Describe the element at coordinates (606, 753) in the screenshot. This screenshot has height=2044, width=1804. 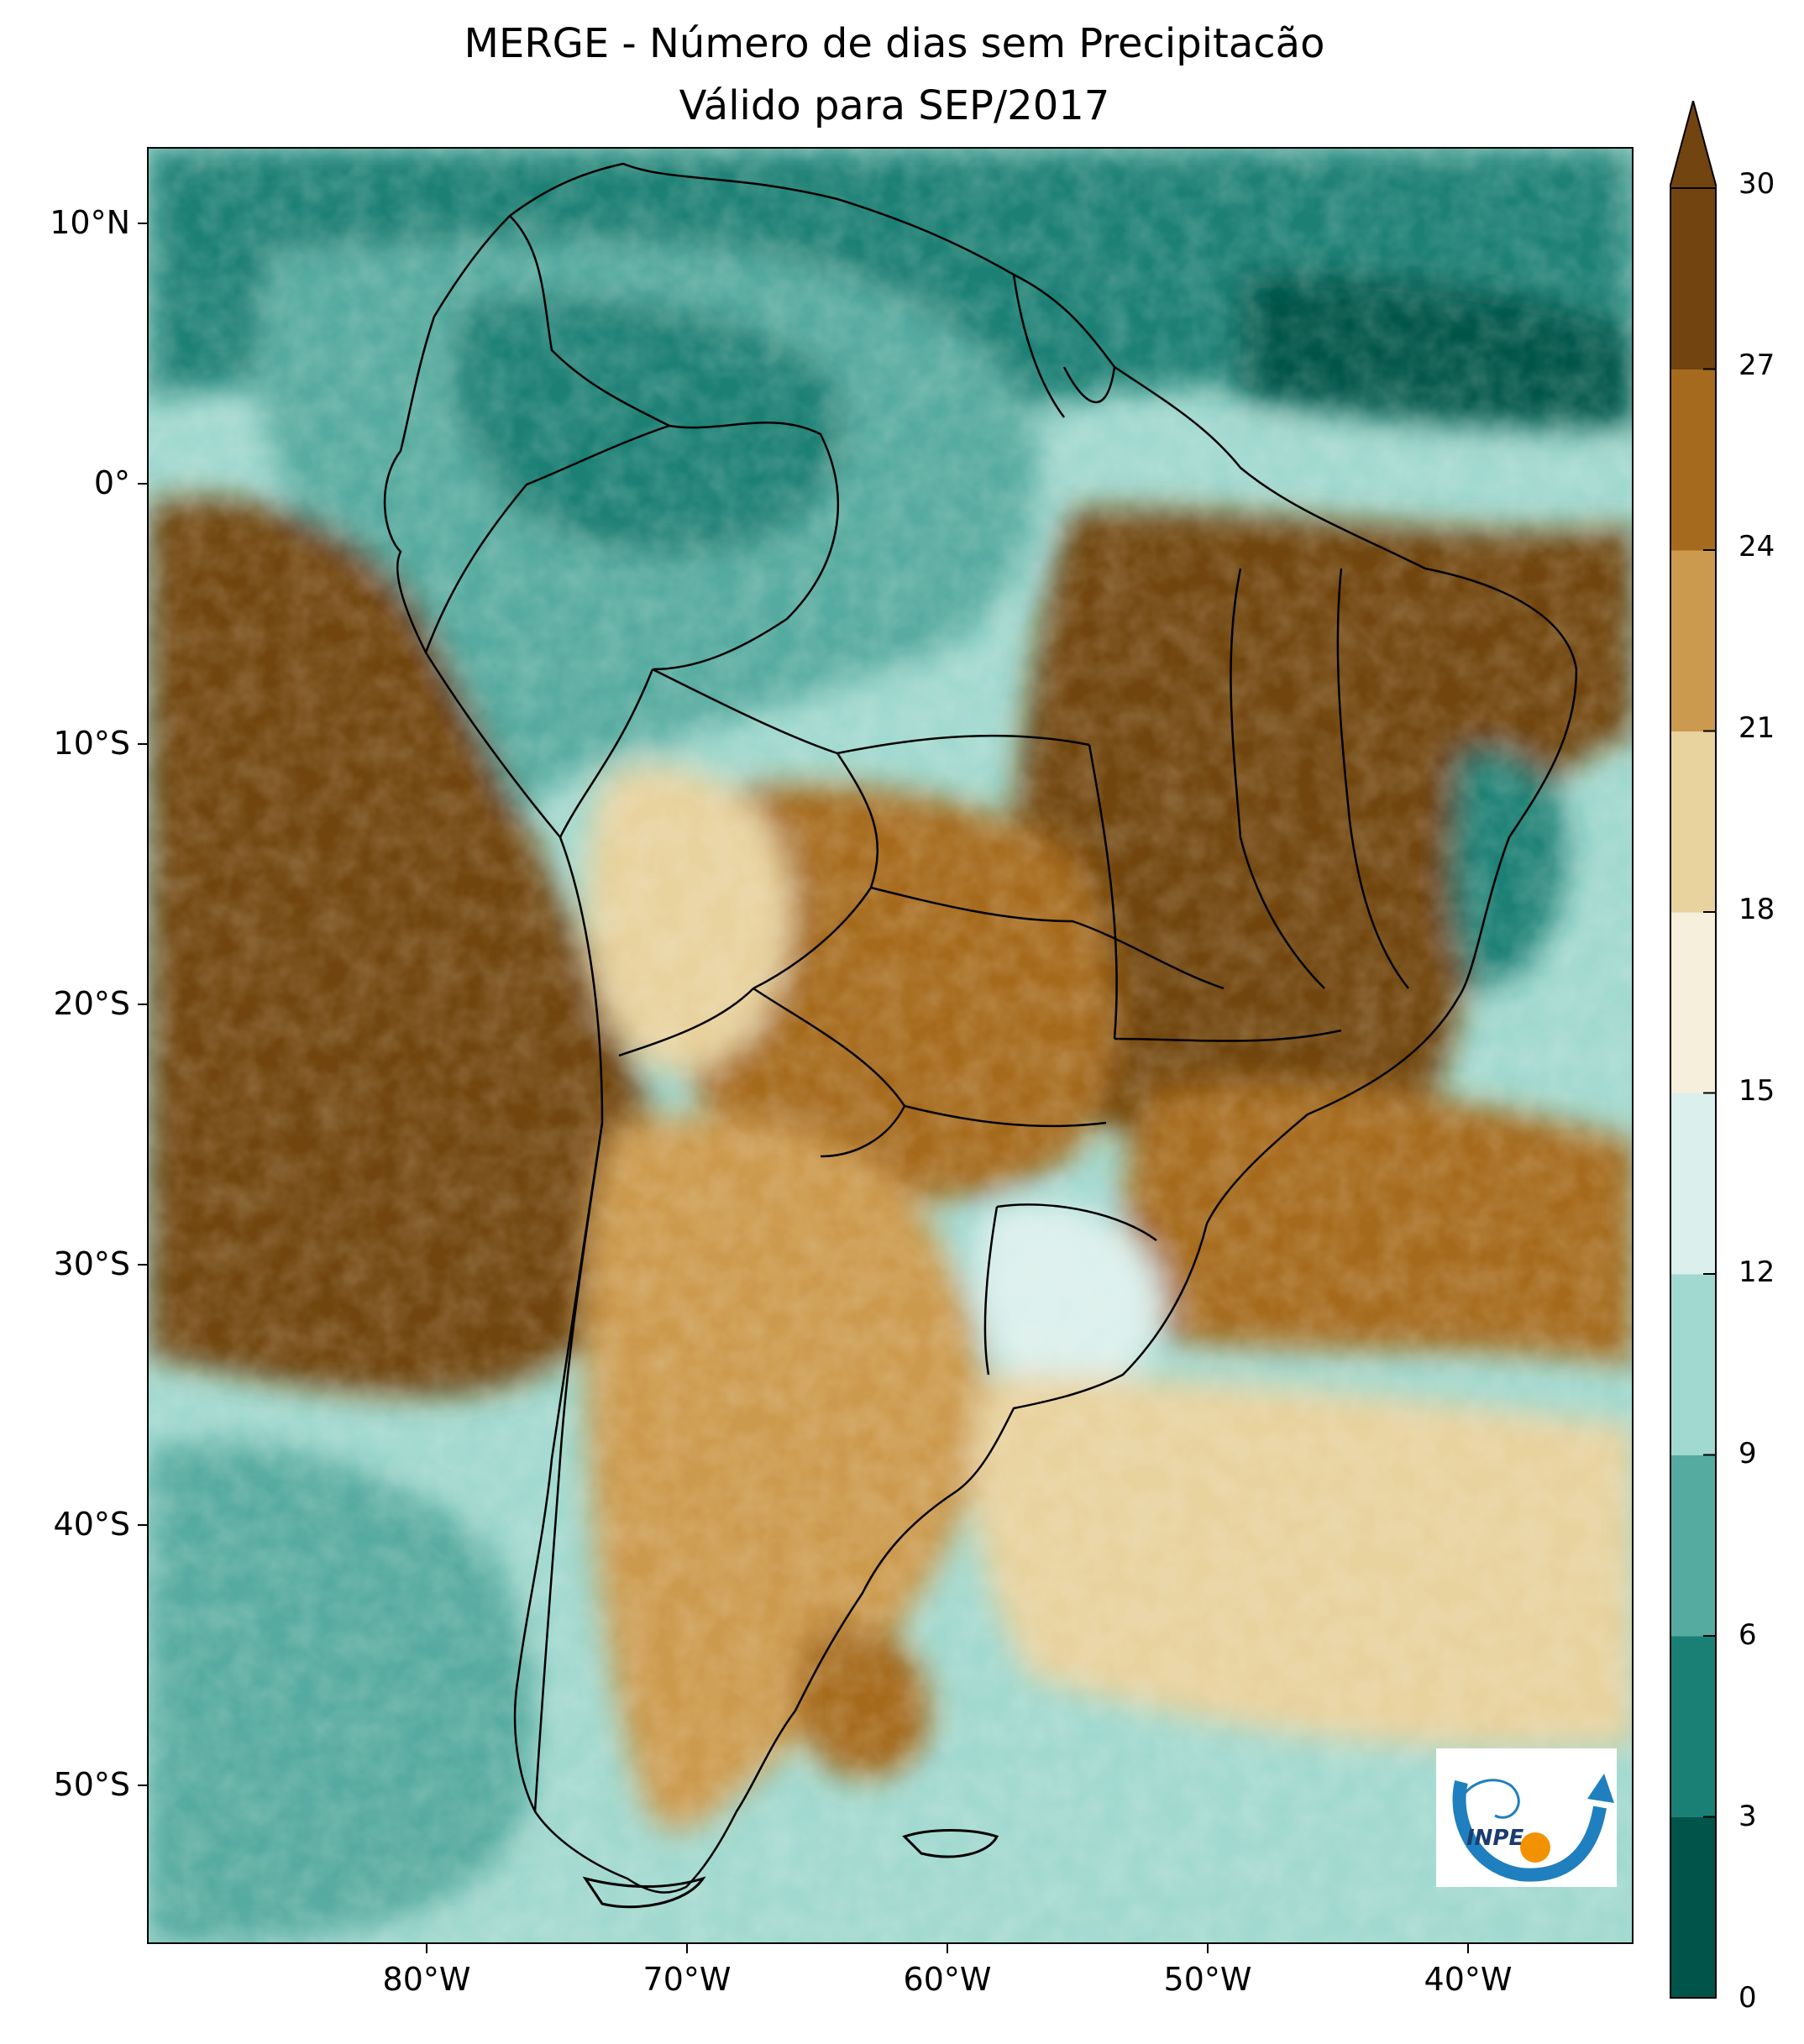
I see `border-peru-bolivia` at that location.